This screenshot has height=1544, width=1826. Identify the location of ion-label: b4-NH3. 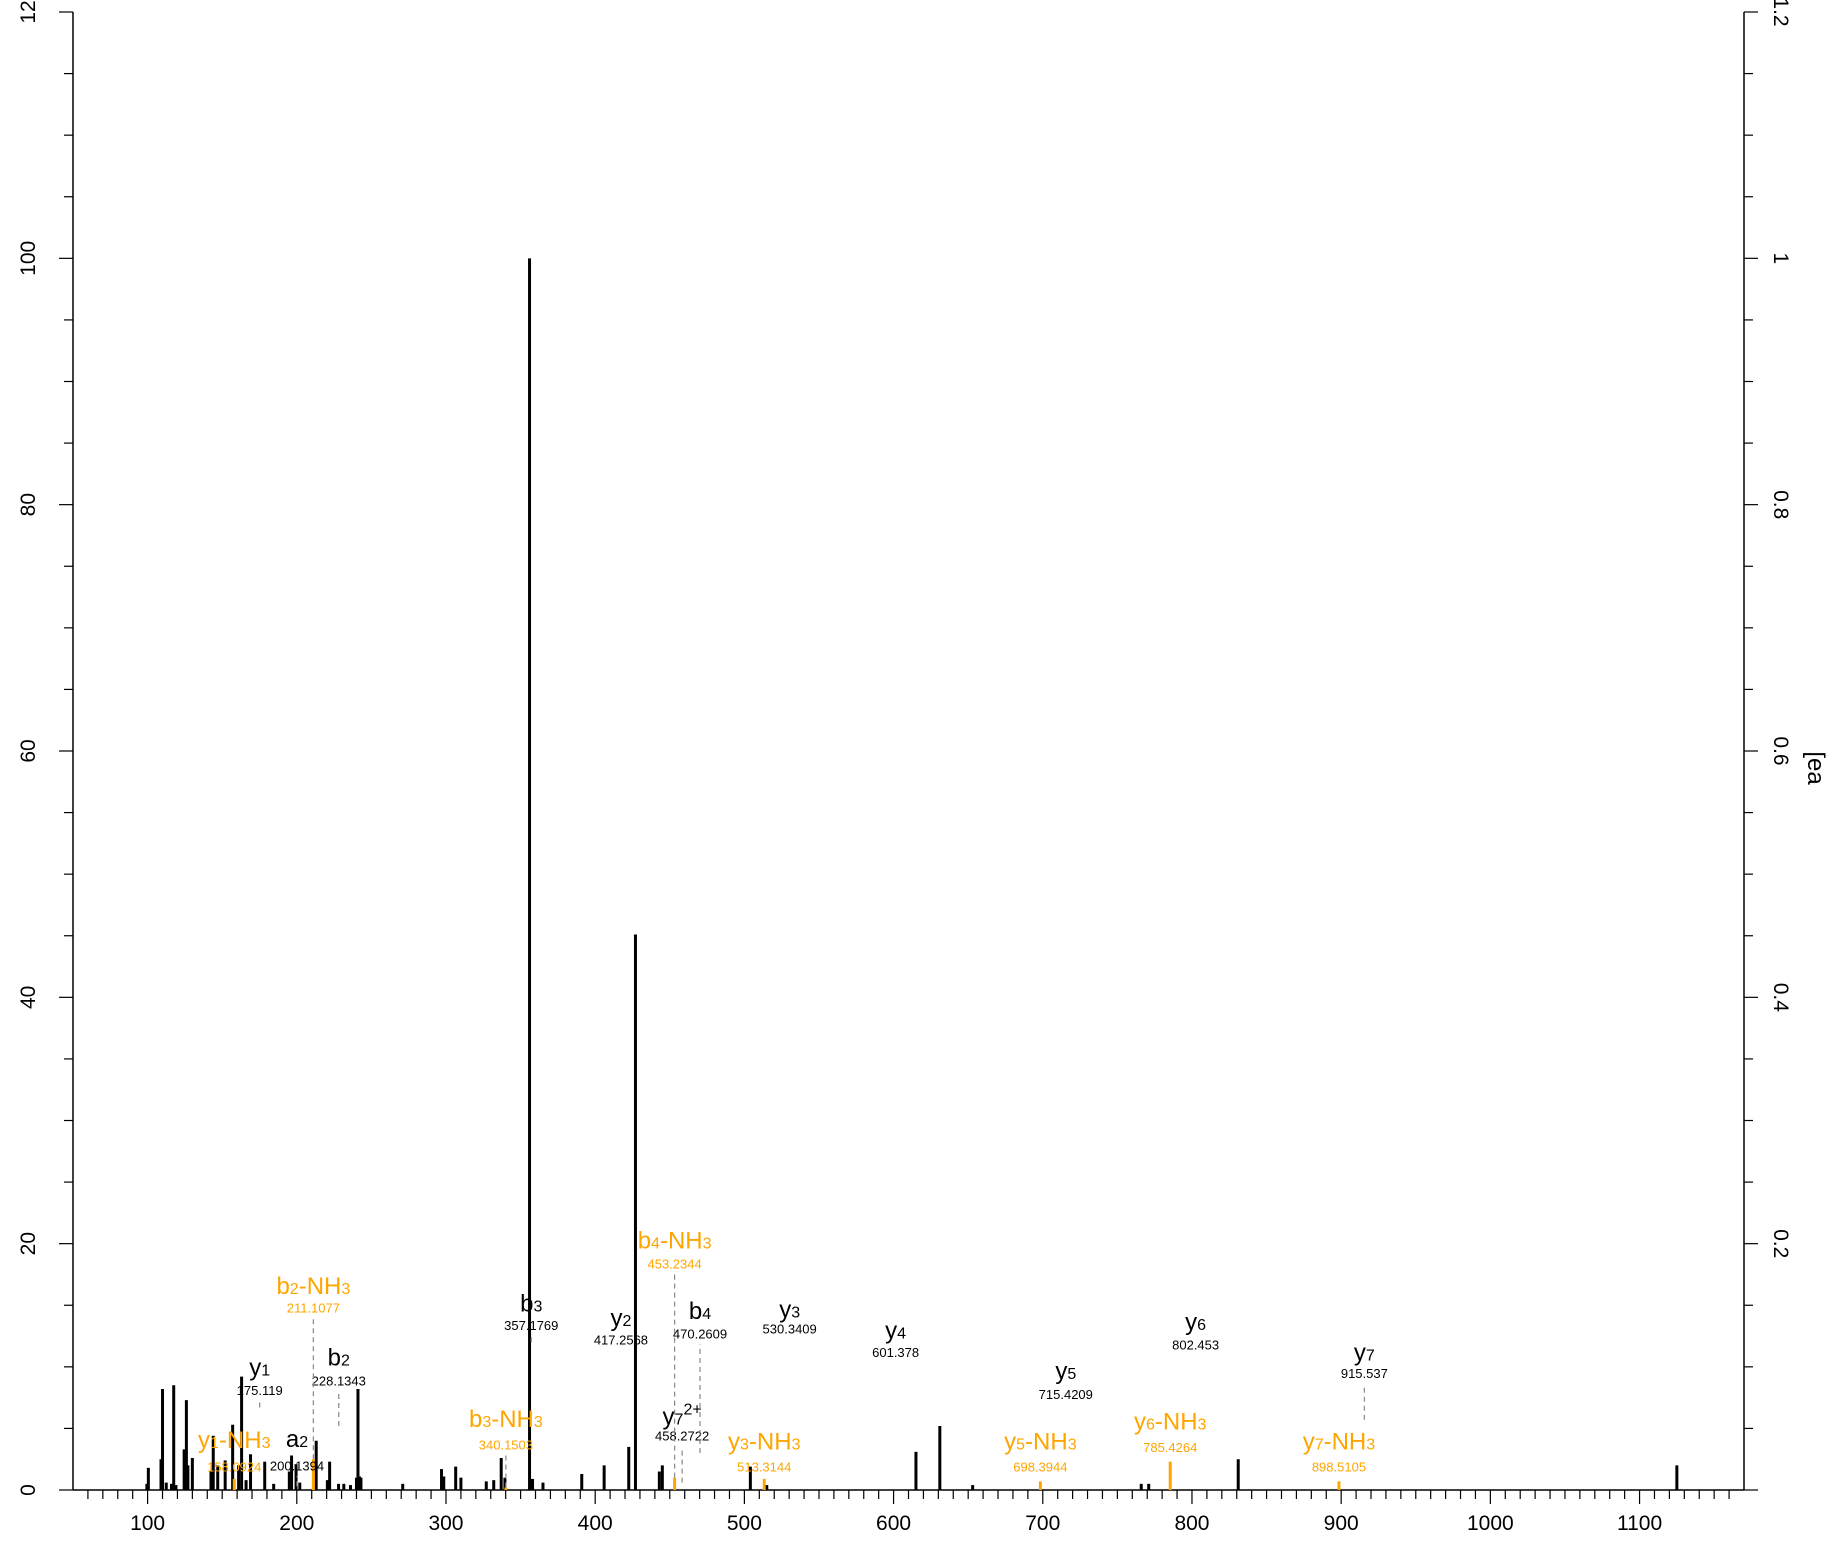
(675, 1241).